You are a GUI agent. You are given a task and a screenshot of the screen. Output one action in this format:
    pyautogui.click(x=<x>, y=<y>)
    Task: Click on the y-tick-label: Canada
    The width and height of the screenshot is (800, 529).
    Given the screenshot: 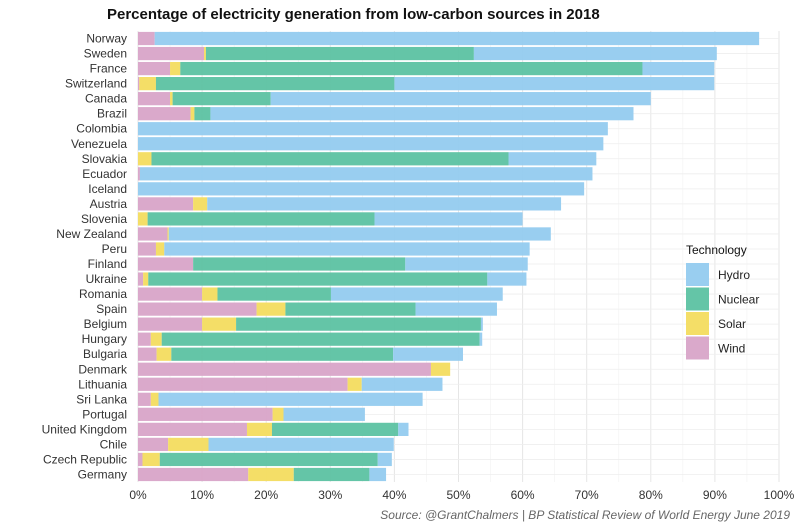 What is the action you would take?
    pyautogui.click(x=106, y=99)
    